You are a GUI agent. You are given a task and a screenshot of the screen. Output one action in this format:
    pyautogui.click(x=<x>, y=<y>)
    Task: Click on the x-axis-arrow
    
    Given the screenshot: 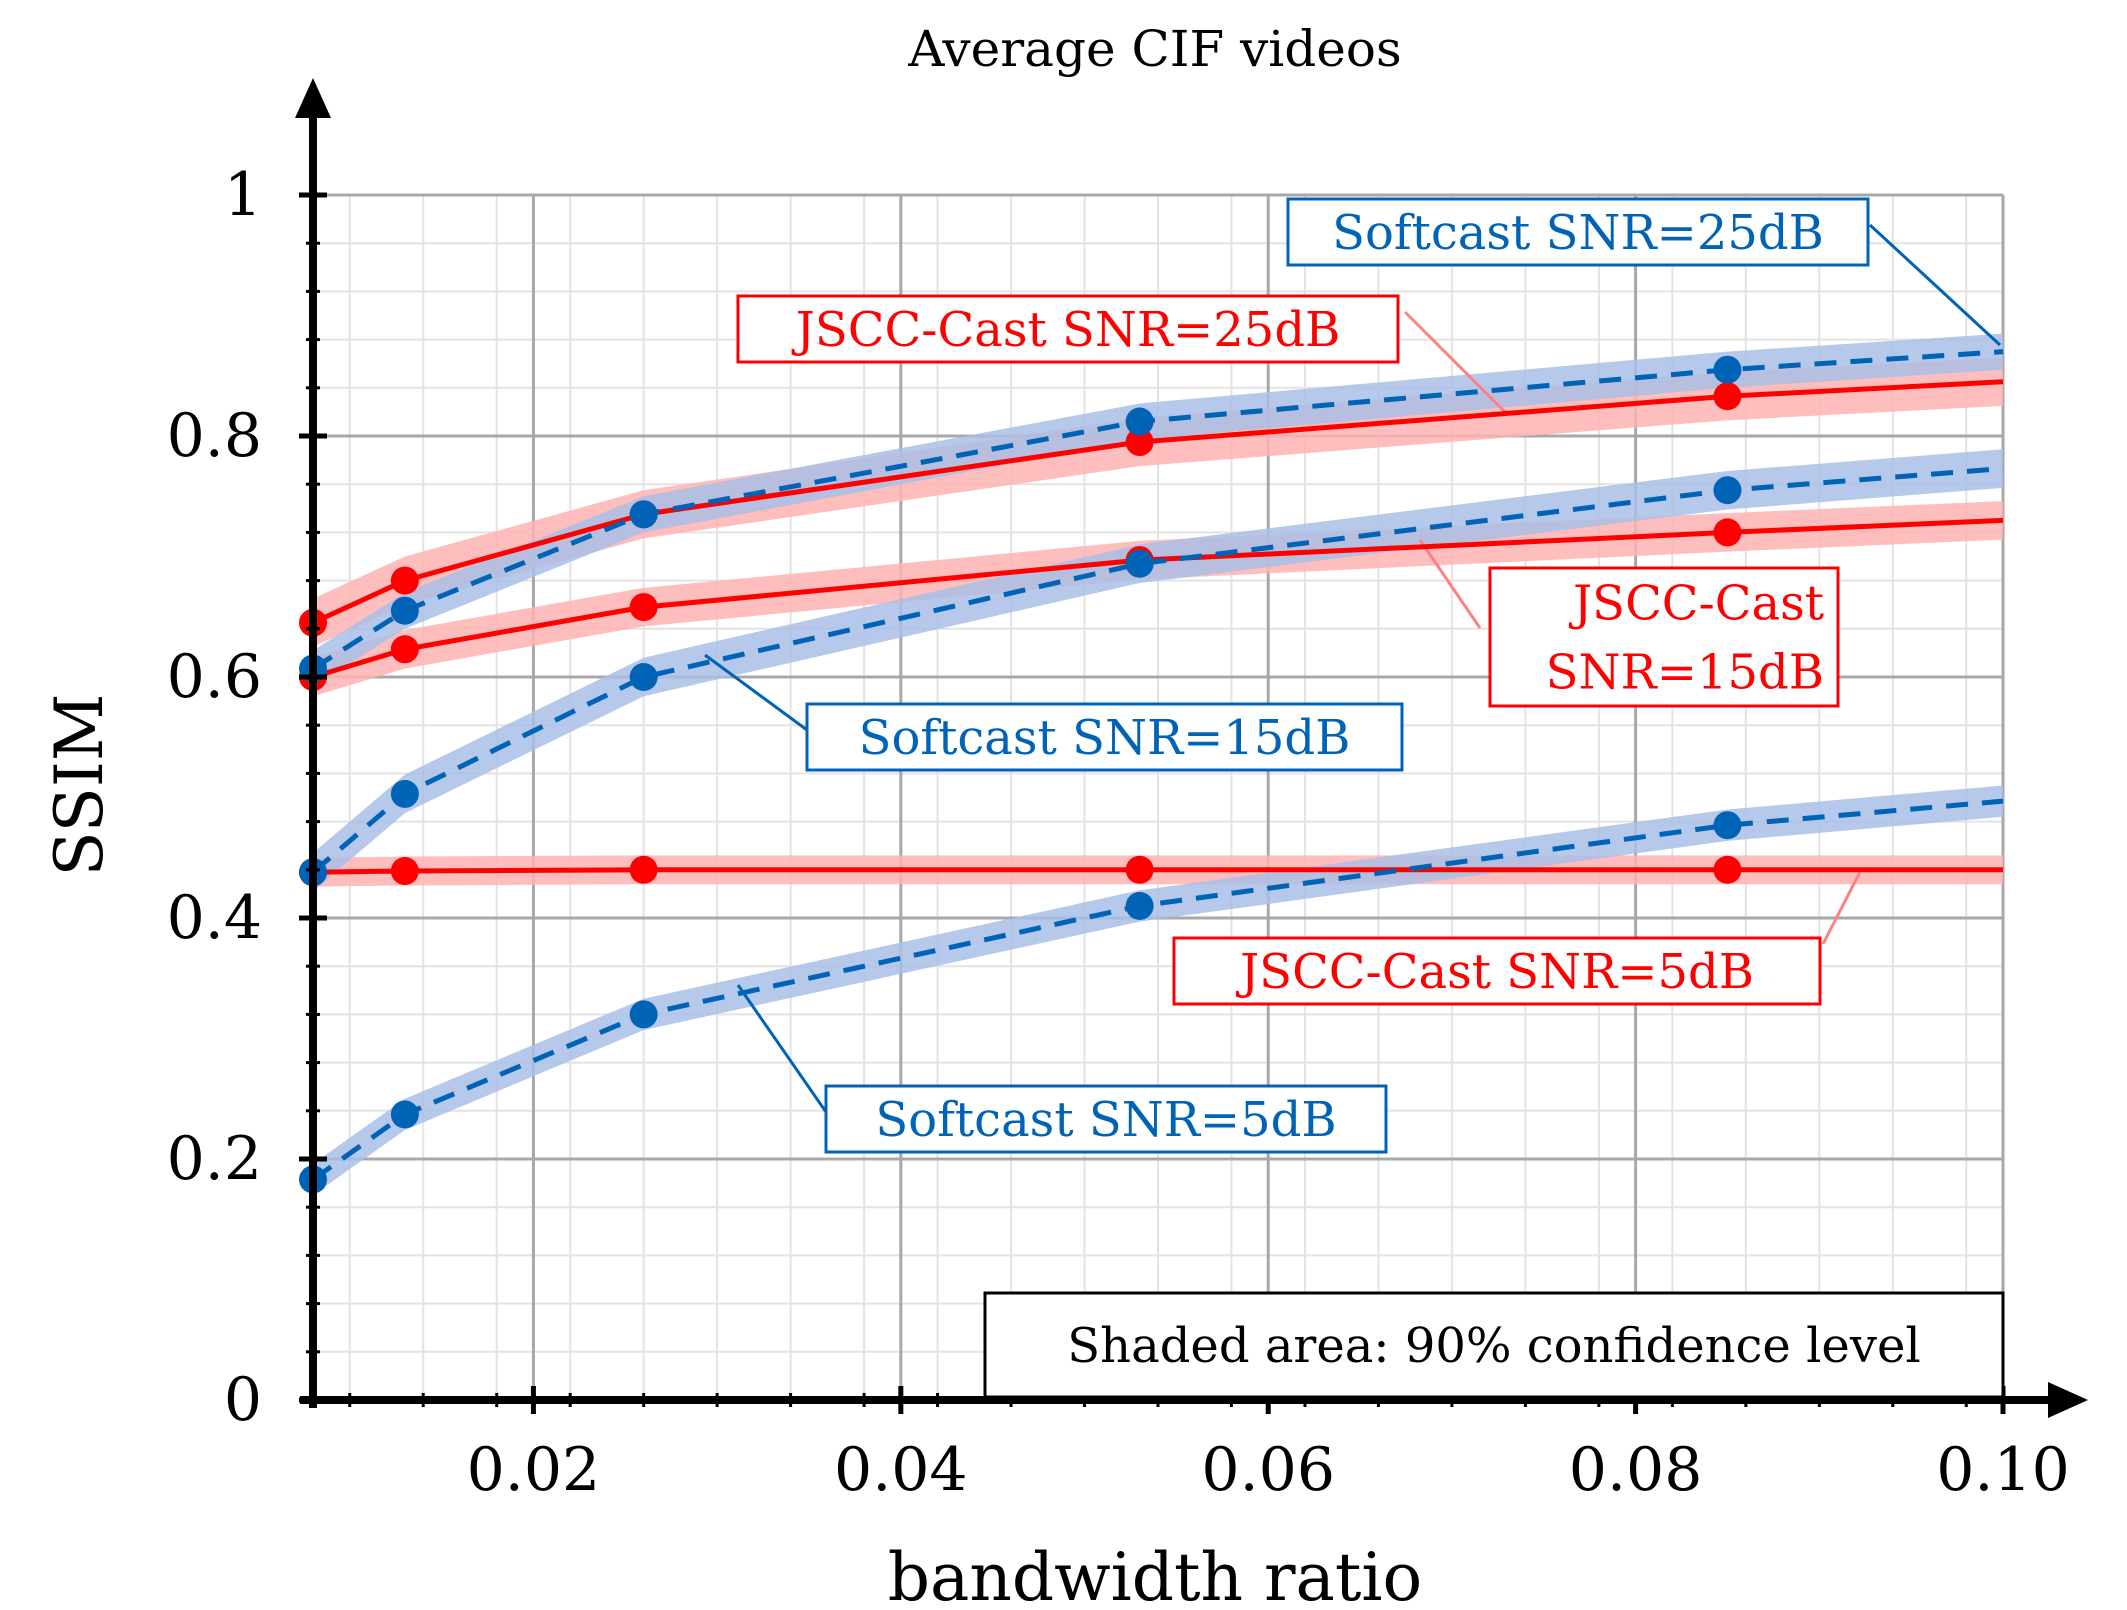 What is the action you would take?
    pyautogui.click(x=2068, y=1400)
    